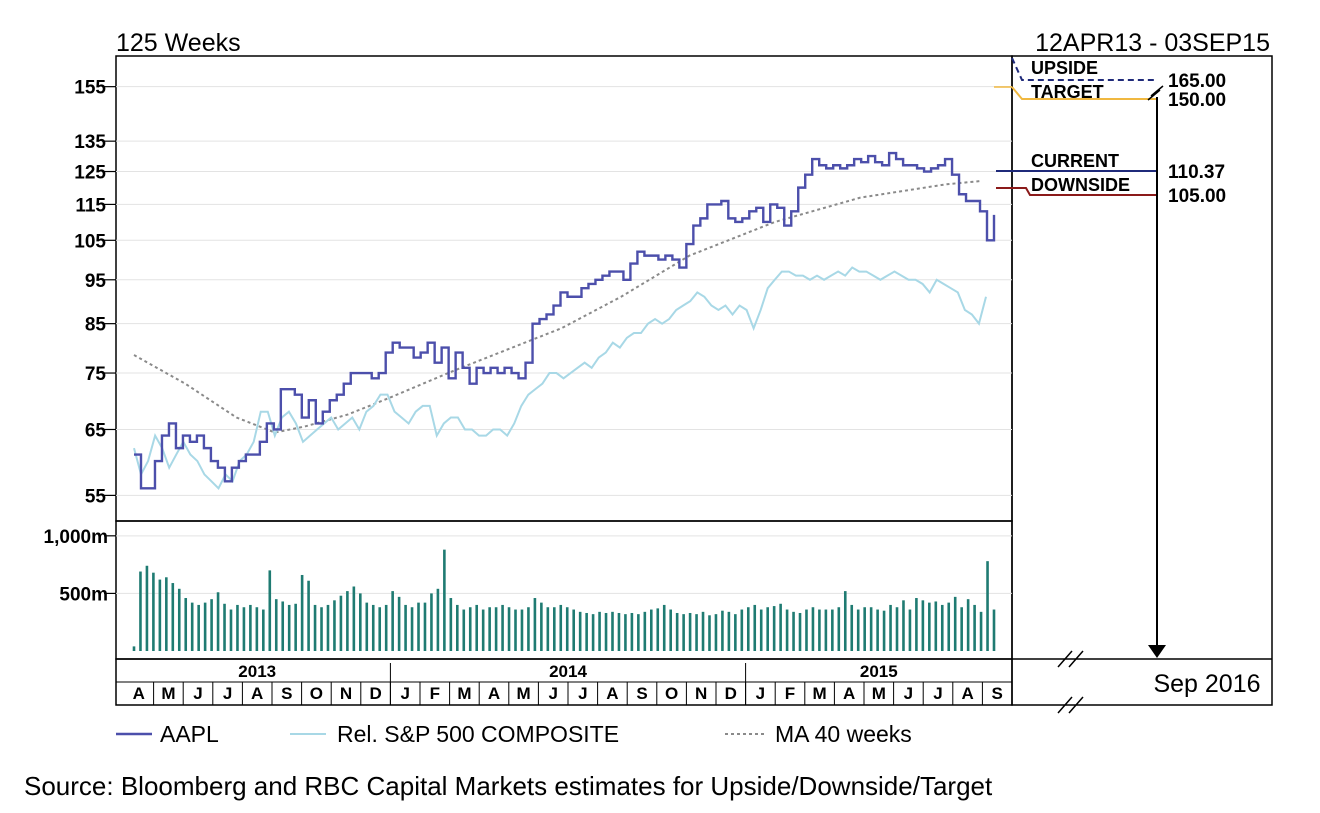 The image size is (1320, 813). Describe the element at coordinates (1197, 196) in the screenshot. I see `level-value: 105.00` at that location.